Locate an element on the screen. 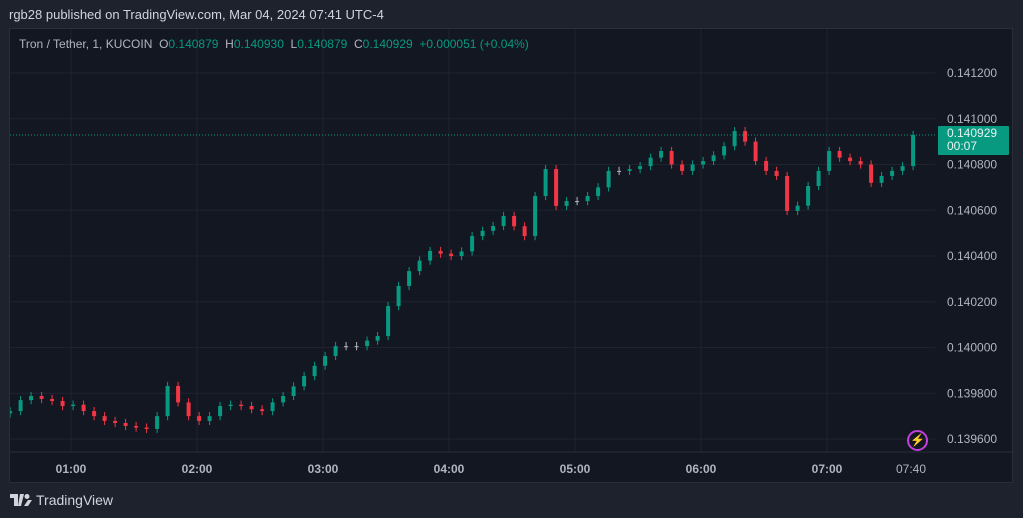 This screenshot has height=518, width=1023. x-tick-label: 07:00 is located at coordinates (827, 469).